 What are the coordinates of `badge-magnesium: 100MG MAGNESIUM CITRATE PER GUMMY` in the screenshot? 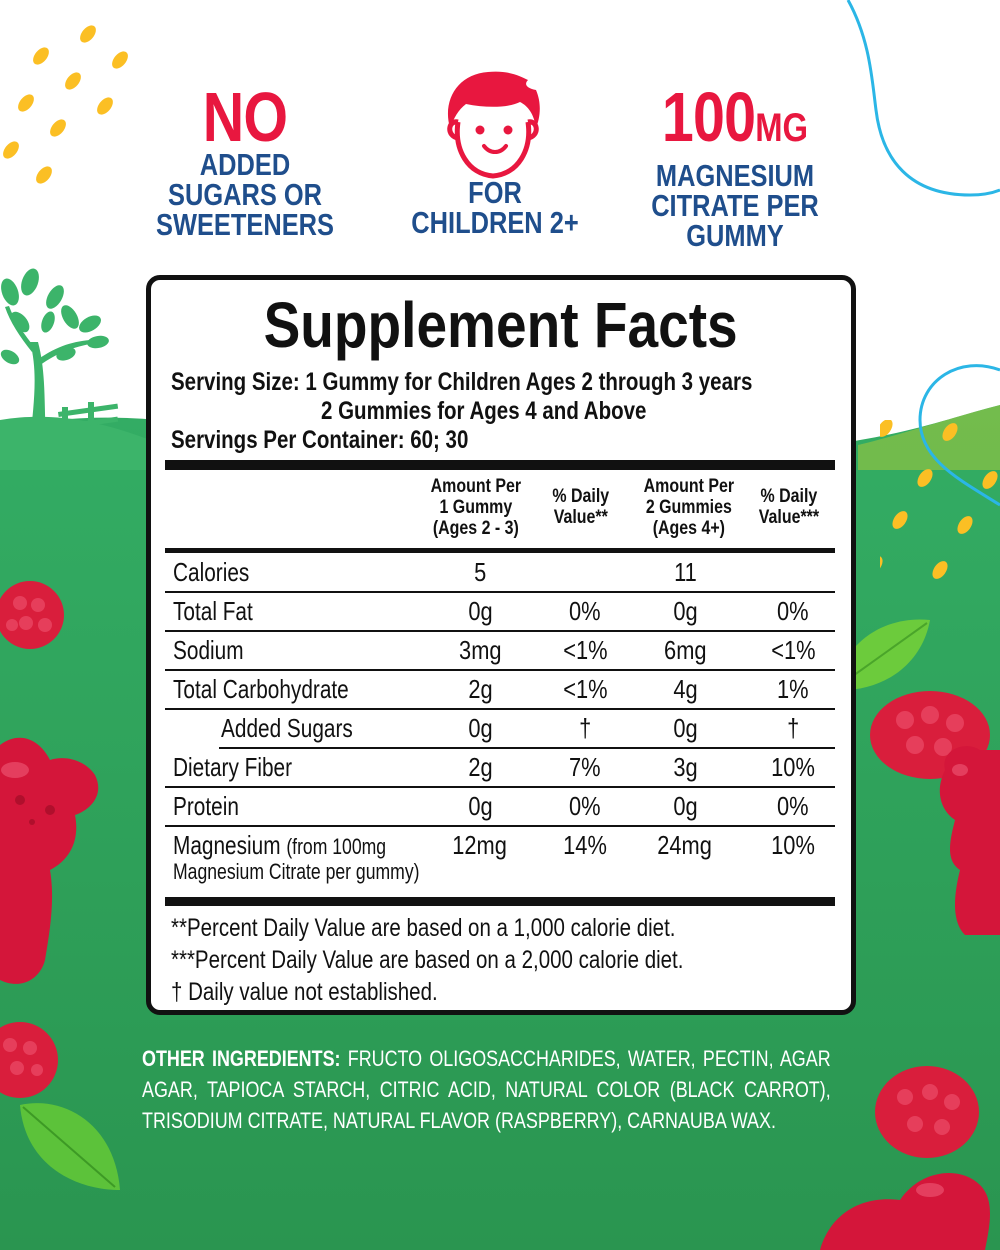 It's located at (734, 167).